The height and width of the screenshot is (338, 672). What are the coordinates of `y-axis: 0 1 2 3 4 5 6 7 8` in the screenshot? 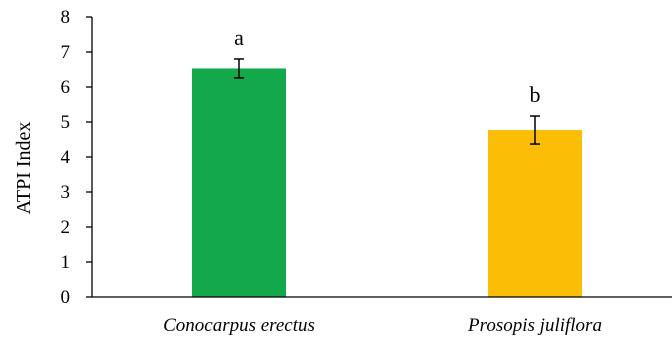 It's located at (77, 157).